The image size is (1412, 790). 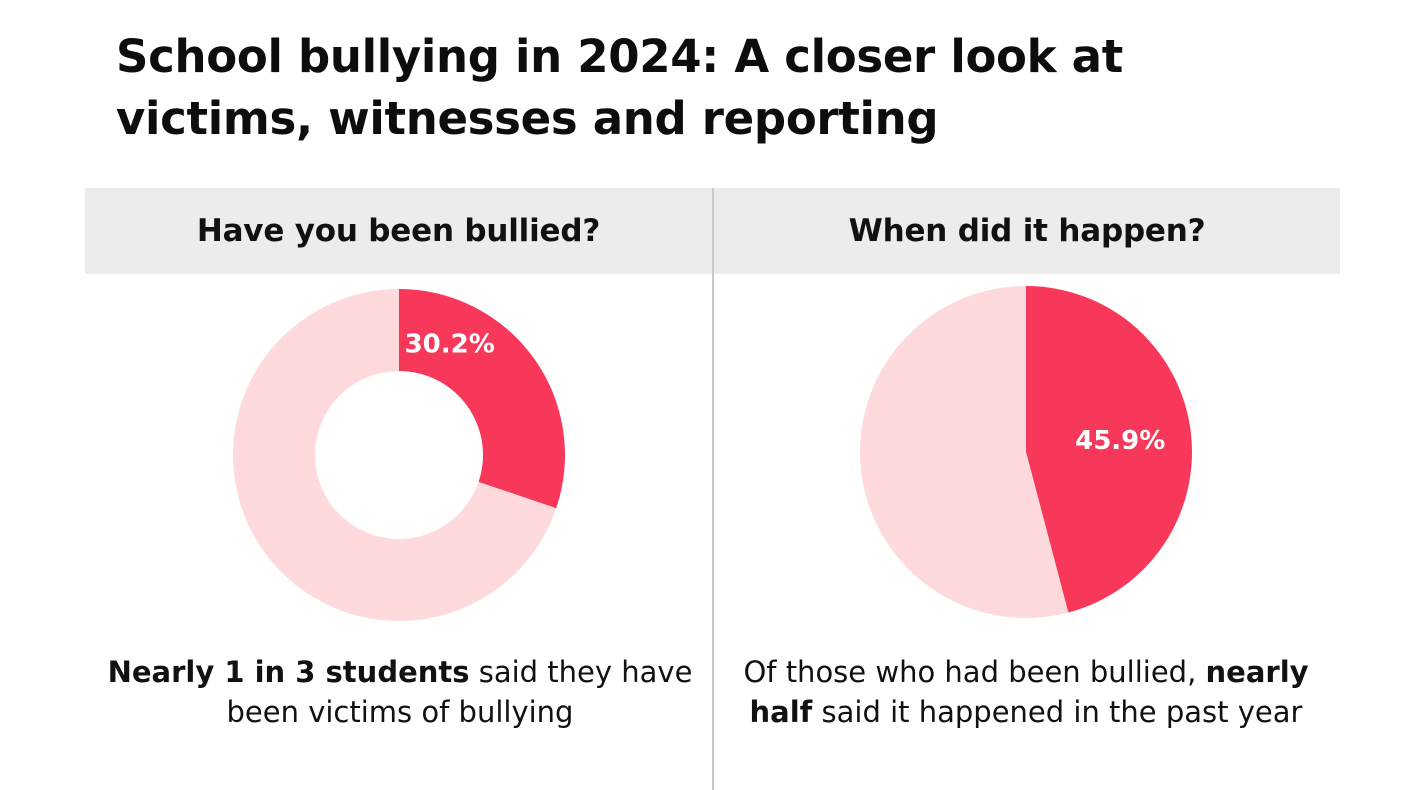 I want to click on donut-slice-highlight, so click(x=482, y=399).